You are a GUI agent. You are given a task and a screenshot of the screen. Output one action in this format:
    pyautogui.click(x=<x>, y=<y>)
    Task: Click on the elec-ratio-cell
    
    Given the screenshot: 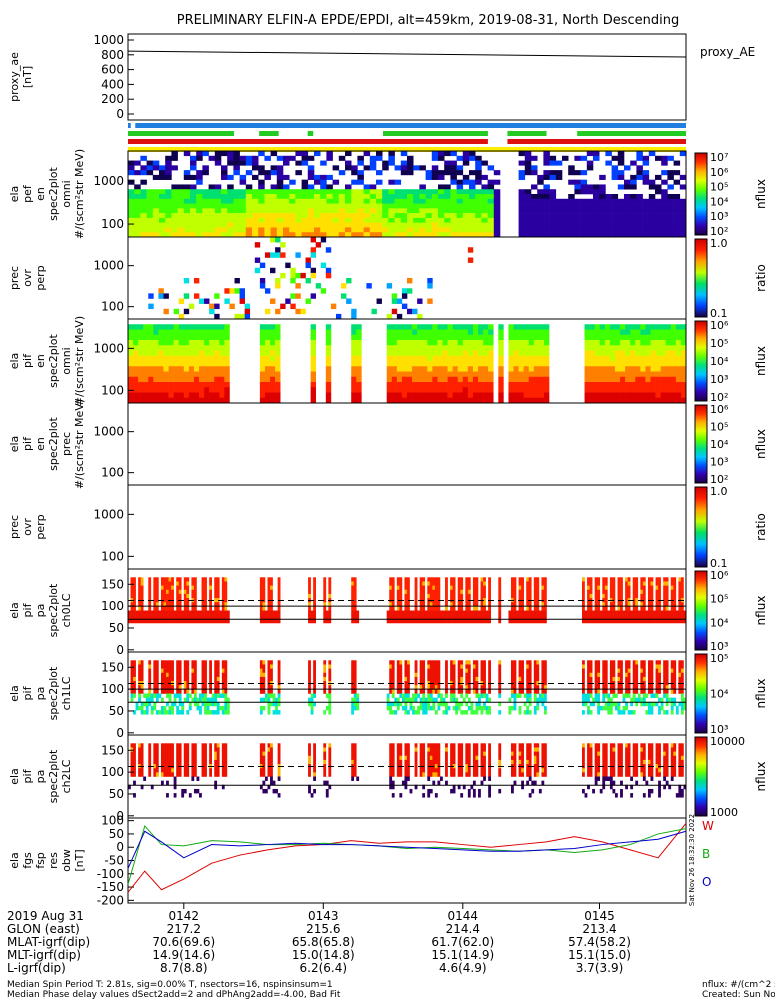 What is the action you would take?
    pyautogui.click(x=292, y=280)
    